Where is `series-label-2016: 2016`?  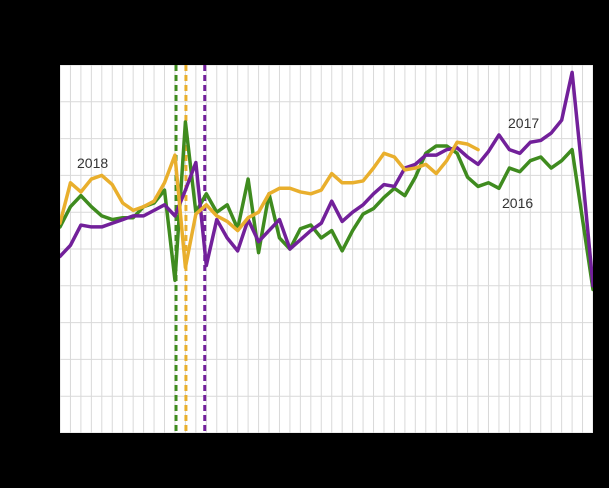
series-label-2016: 2016 is located at coordinates (518, 203).